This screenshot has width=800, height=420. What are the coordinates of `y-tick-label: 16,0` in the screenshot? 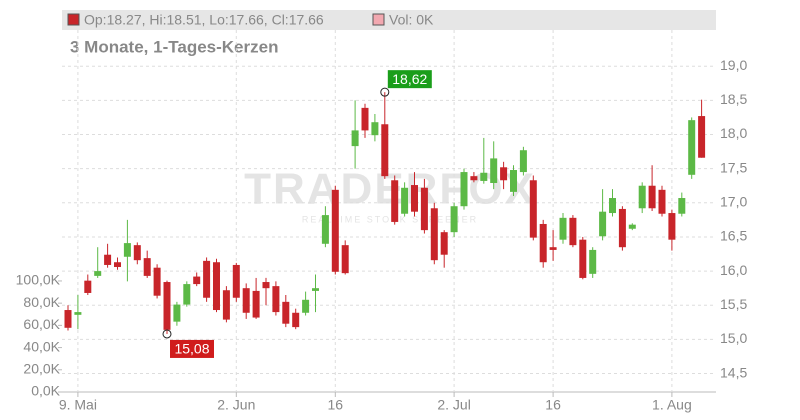 It's located at (733, 270).